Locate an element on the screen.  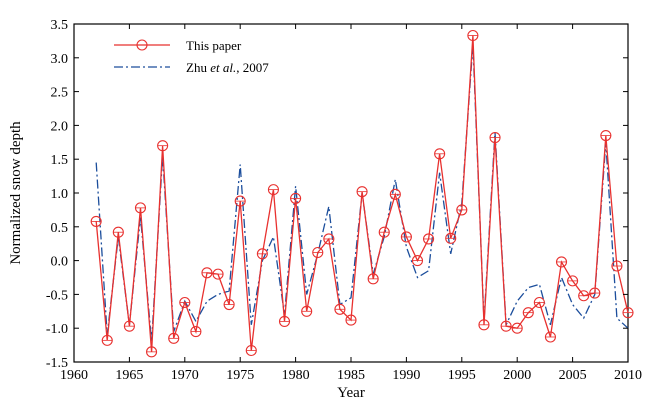
y-tick-label: 0.5 is located at coordinates (60, 228).